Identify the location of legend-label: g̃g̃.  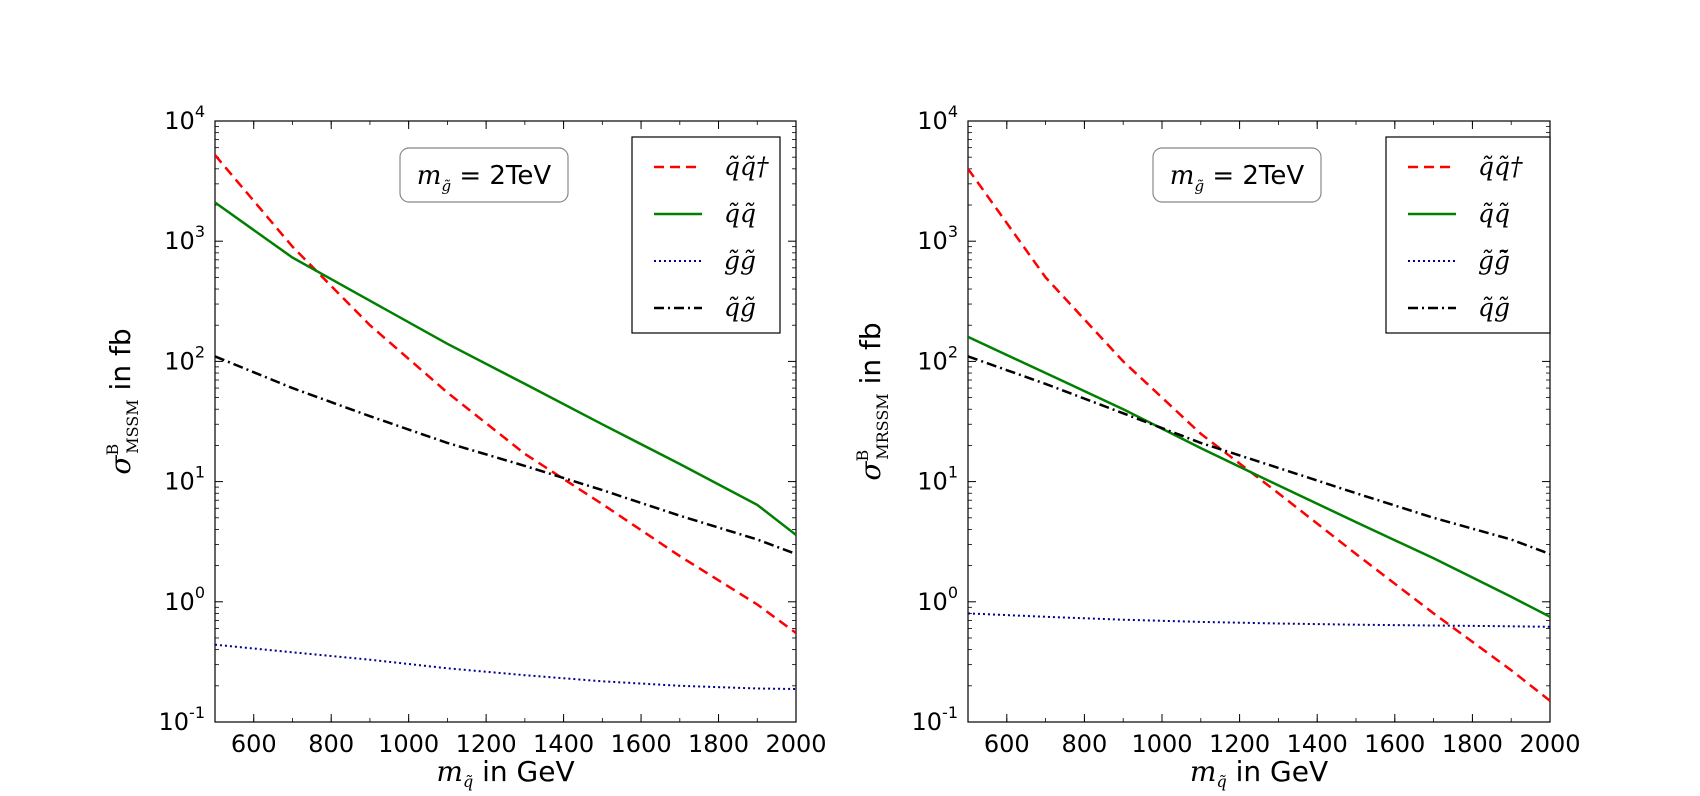
(740, 260).